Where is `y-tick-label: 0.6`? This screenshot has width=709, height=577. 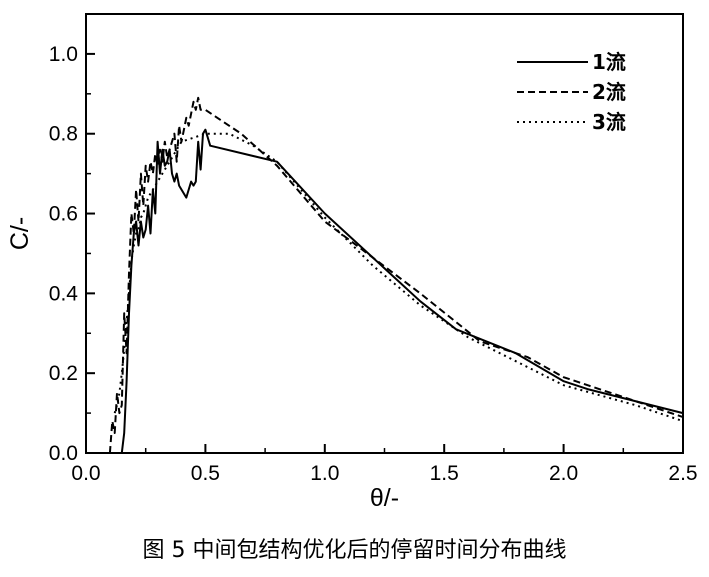 y-tick-label: 0.6 is located at coordinates (63, 214).